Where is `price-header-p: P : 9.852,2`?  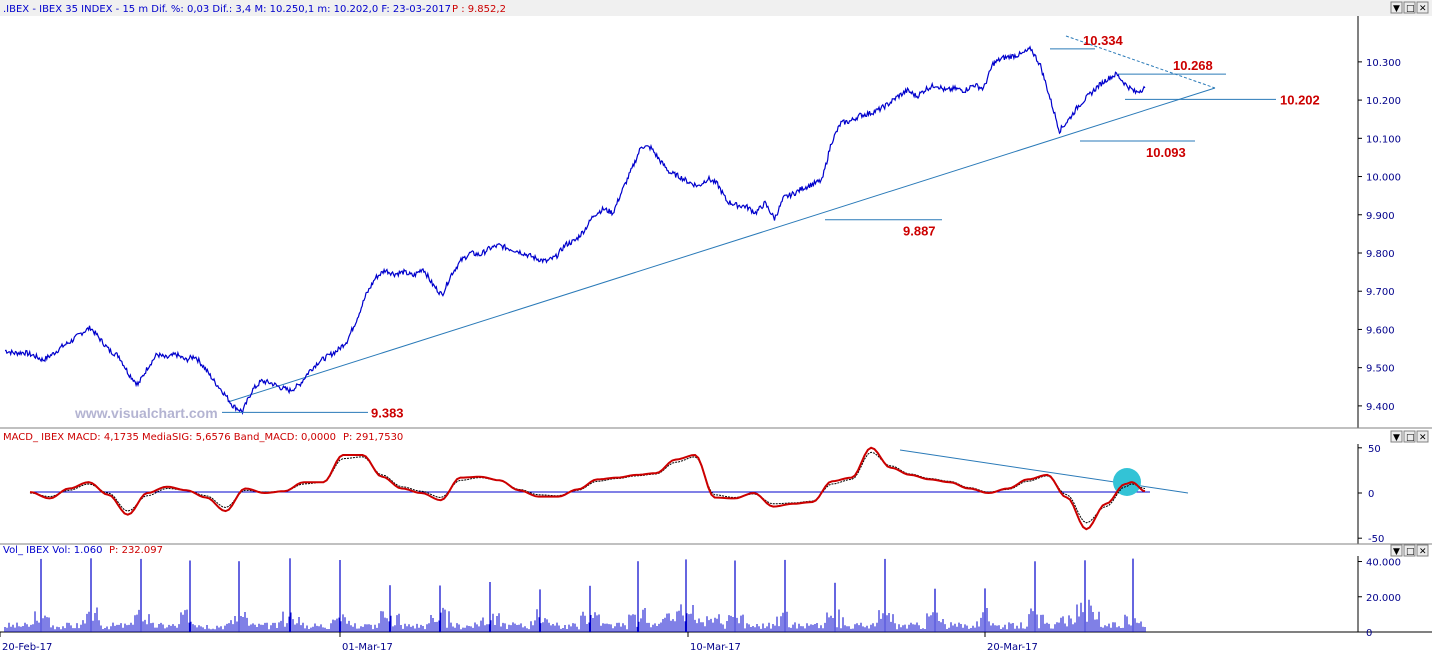
price-header-p: P : 9.852,2 is located at coordinates (479, 9).